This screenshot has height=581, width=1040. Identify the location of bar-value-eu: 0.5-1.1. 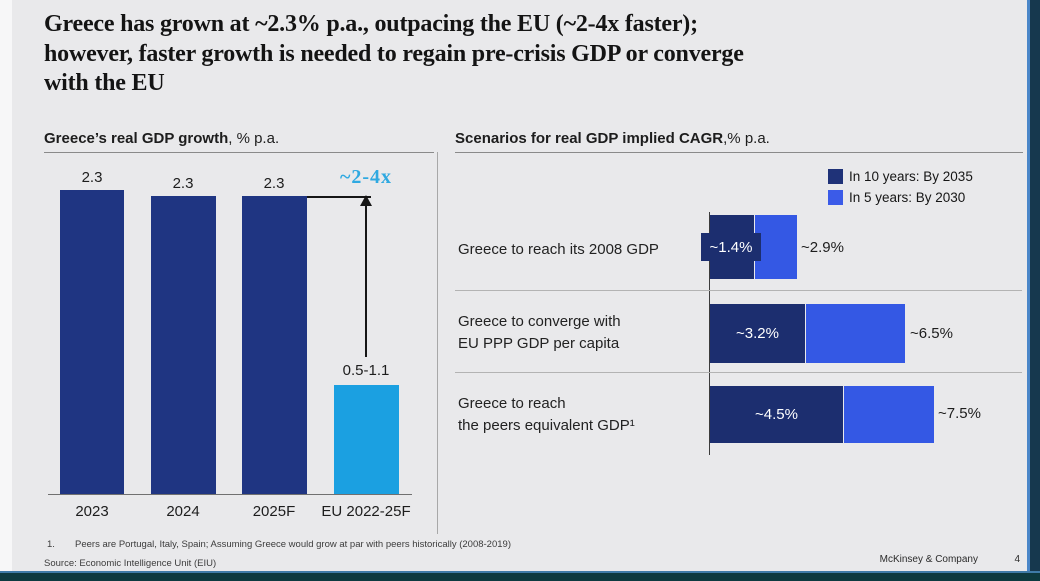
(366, 370).